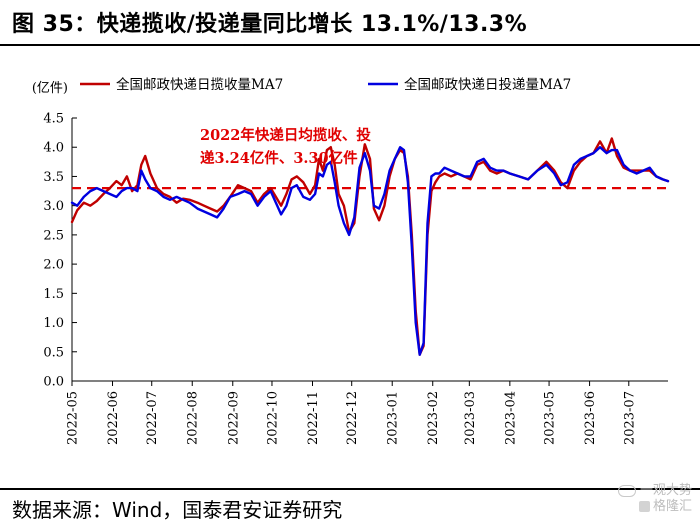  I want to click on y-tick-label: 1.0, so click(53, 323).